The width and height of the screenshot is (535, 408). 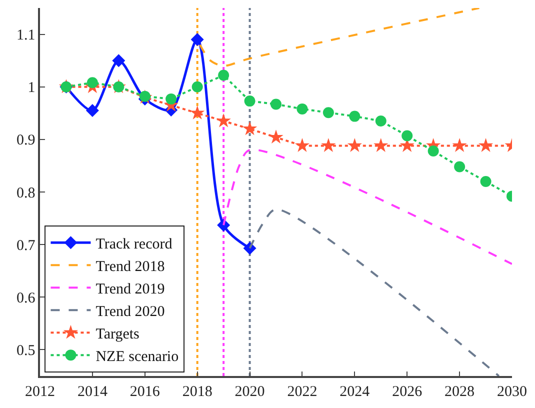 What do you see at coordinates (26, 246) in the screenshot?
I see `y-tick-label: 0.7` at bounding box center [26, 246].